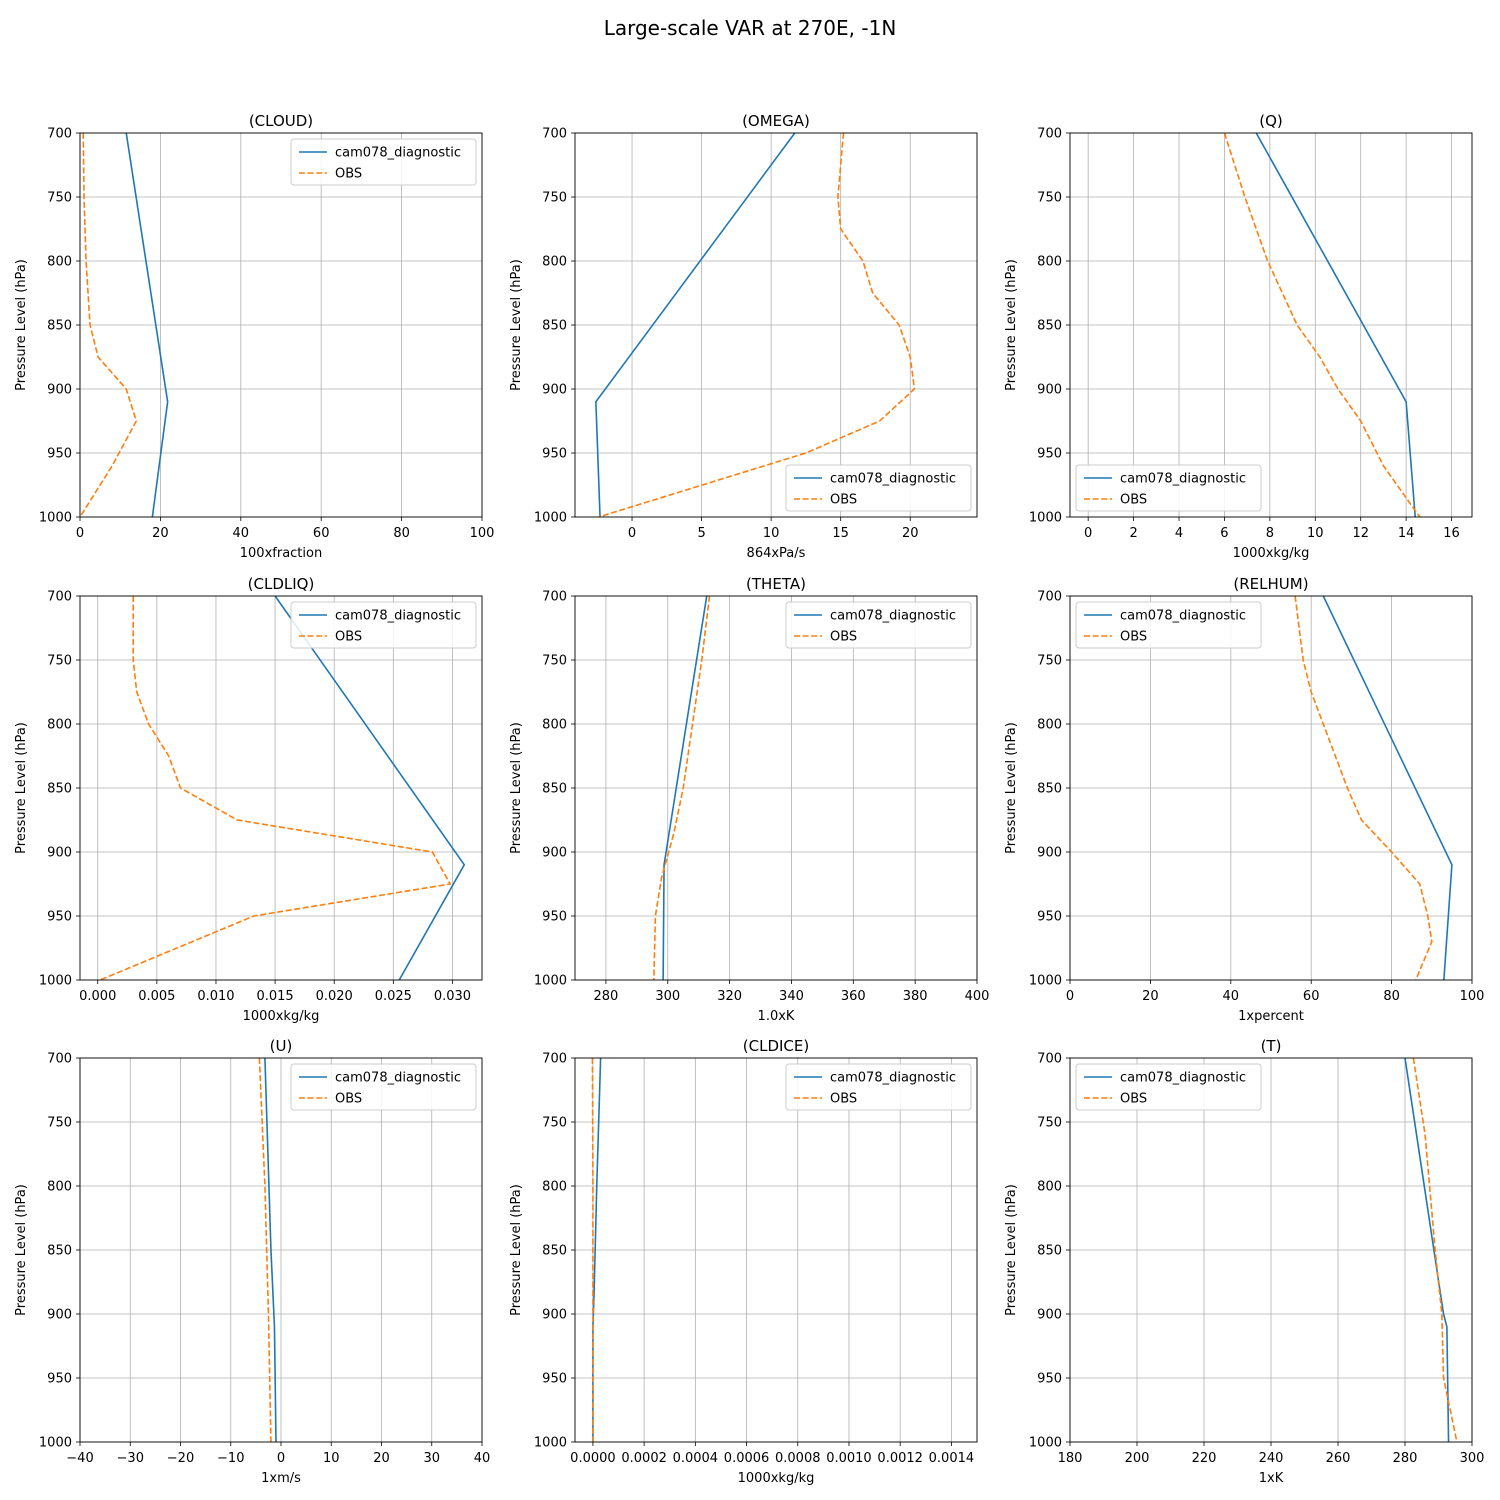  I want to click on x-tick-label: 2, so click(1133, 533).